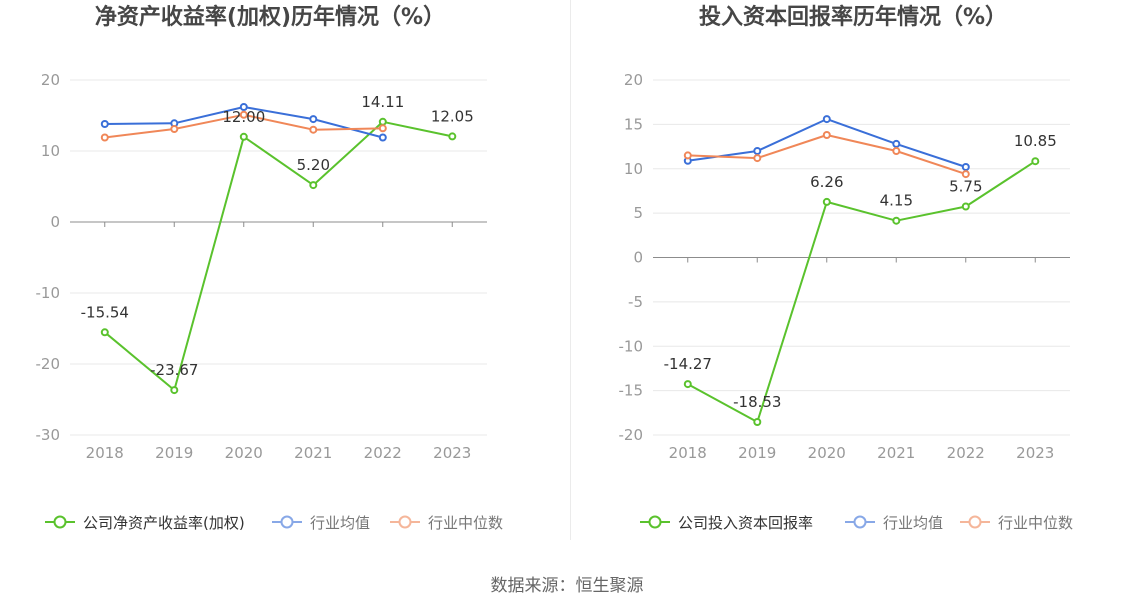 This screenshot has width=1134, height=612. What do you see at coordinates (638, 213) in the screenshot?
I see `y-tick-label: 5` at bounding box center [638, 213].